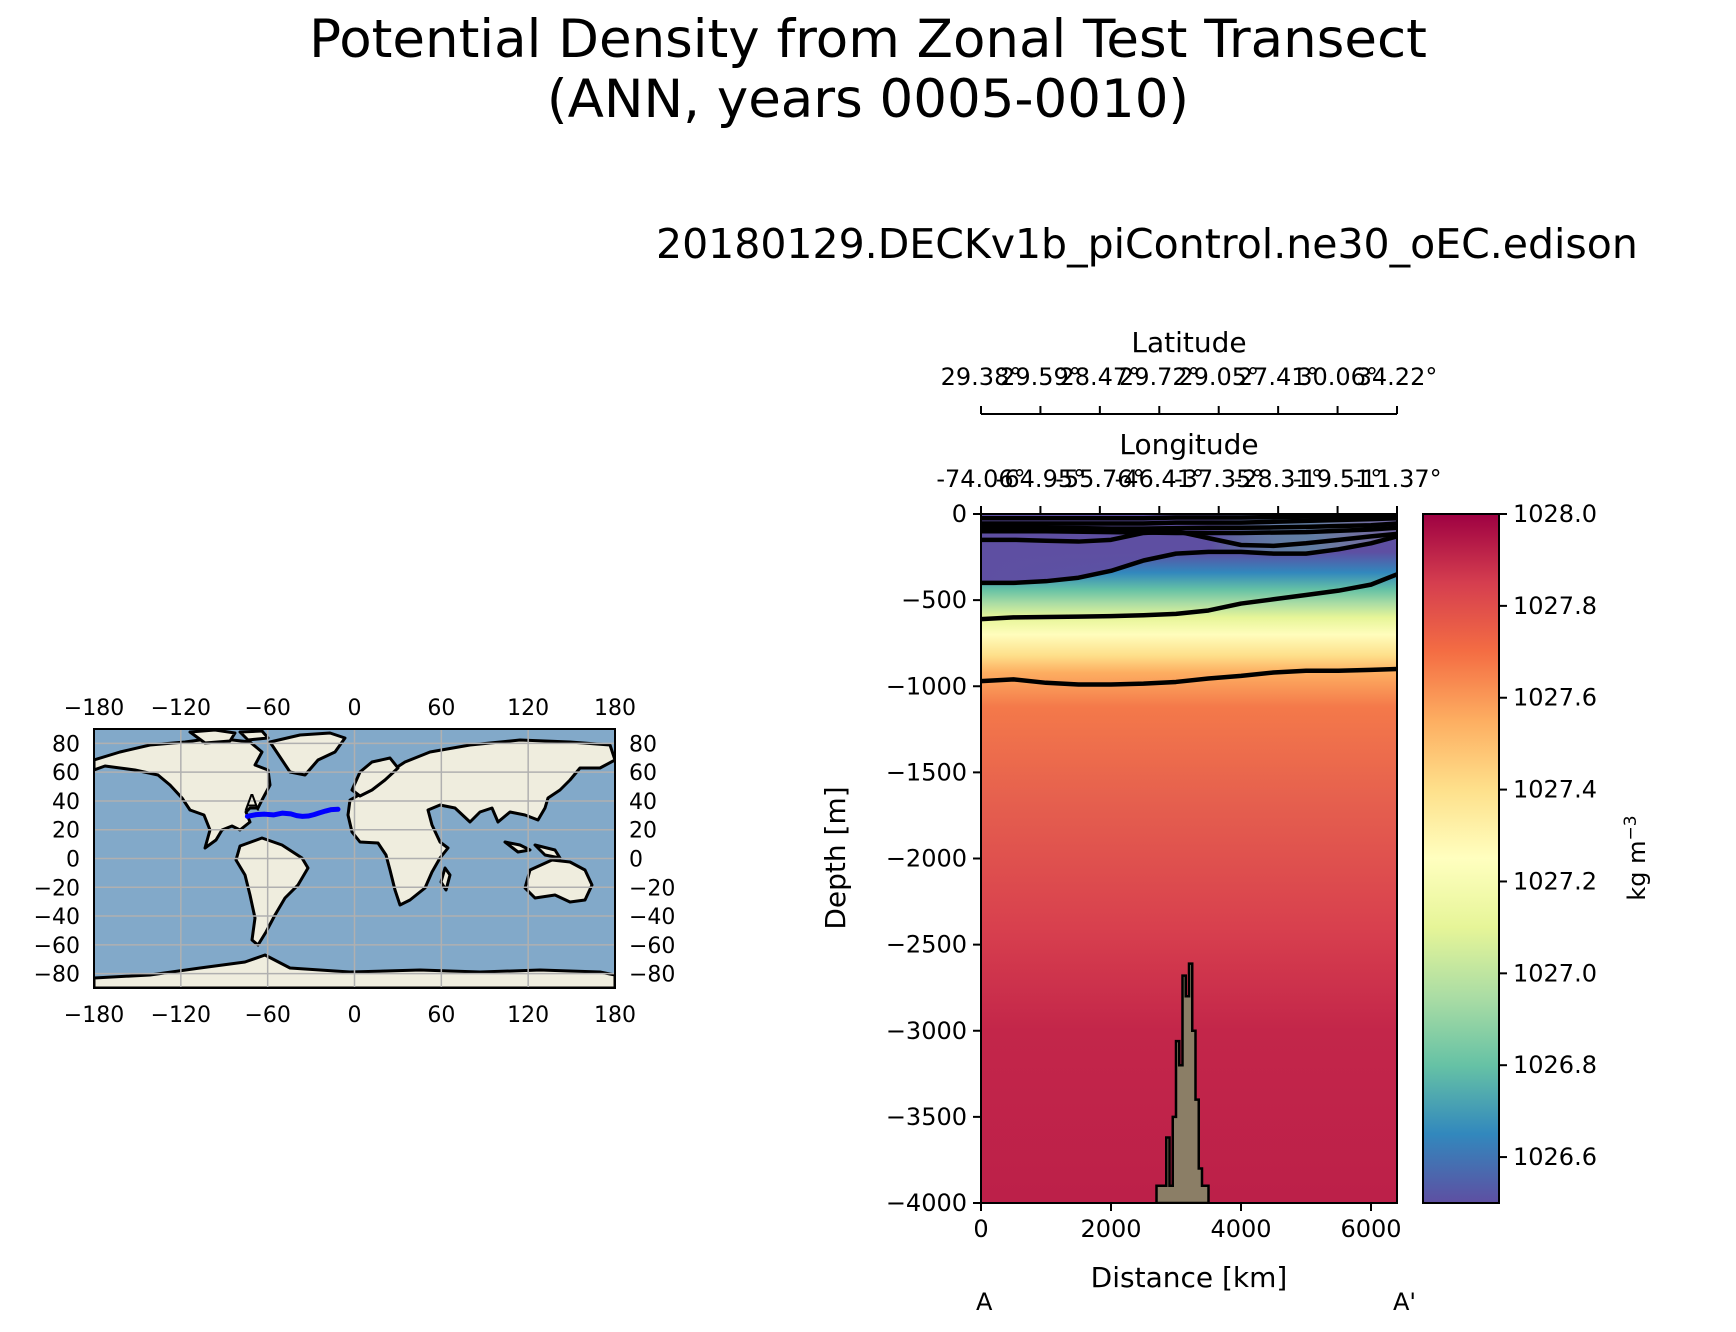 The width and height of the screenshot is (1736, 1332). I want to click on depth-tick-label: −1500, so click(926, 772).